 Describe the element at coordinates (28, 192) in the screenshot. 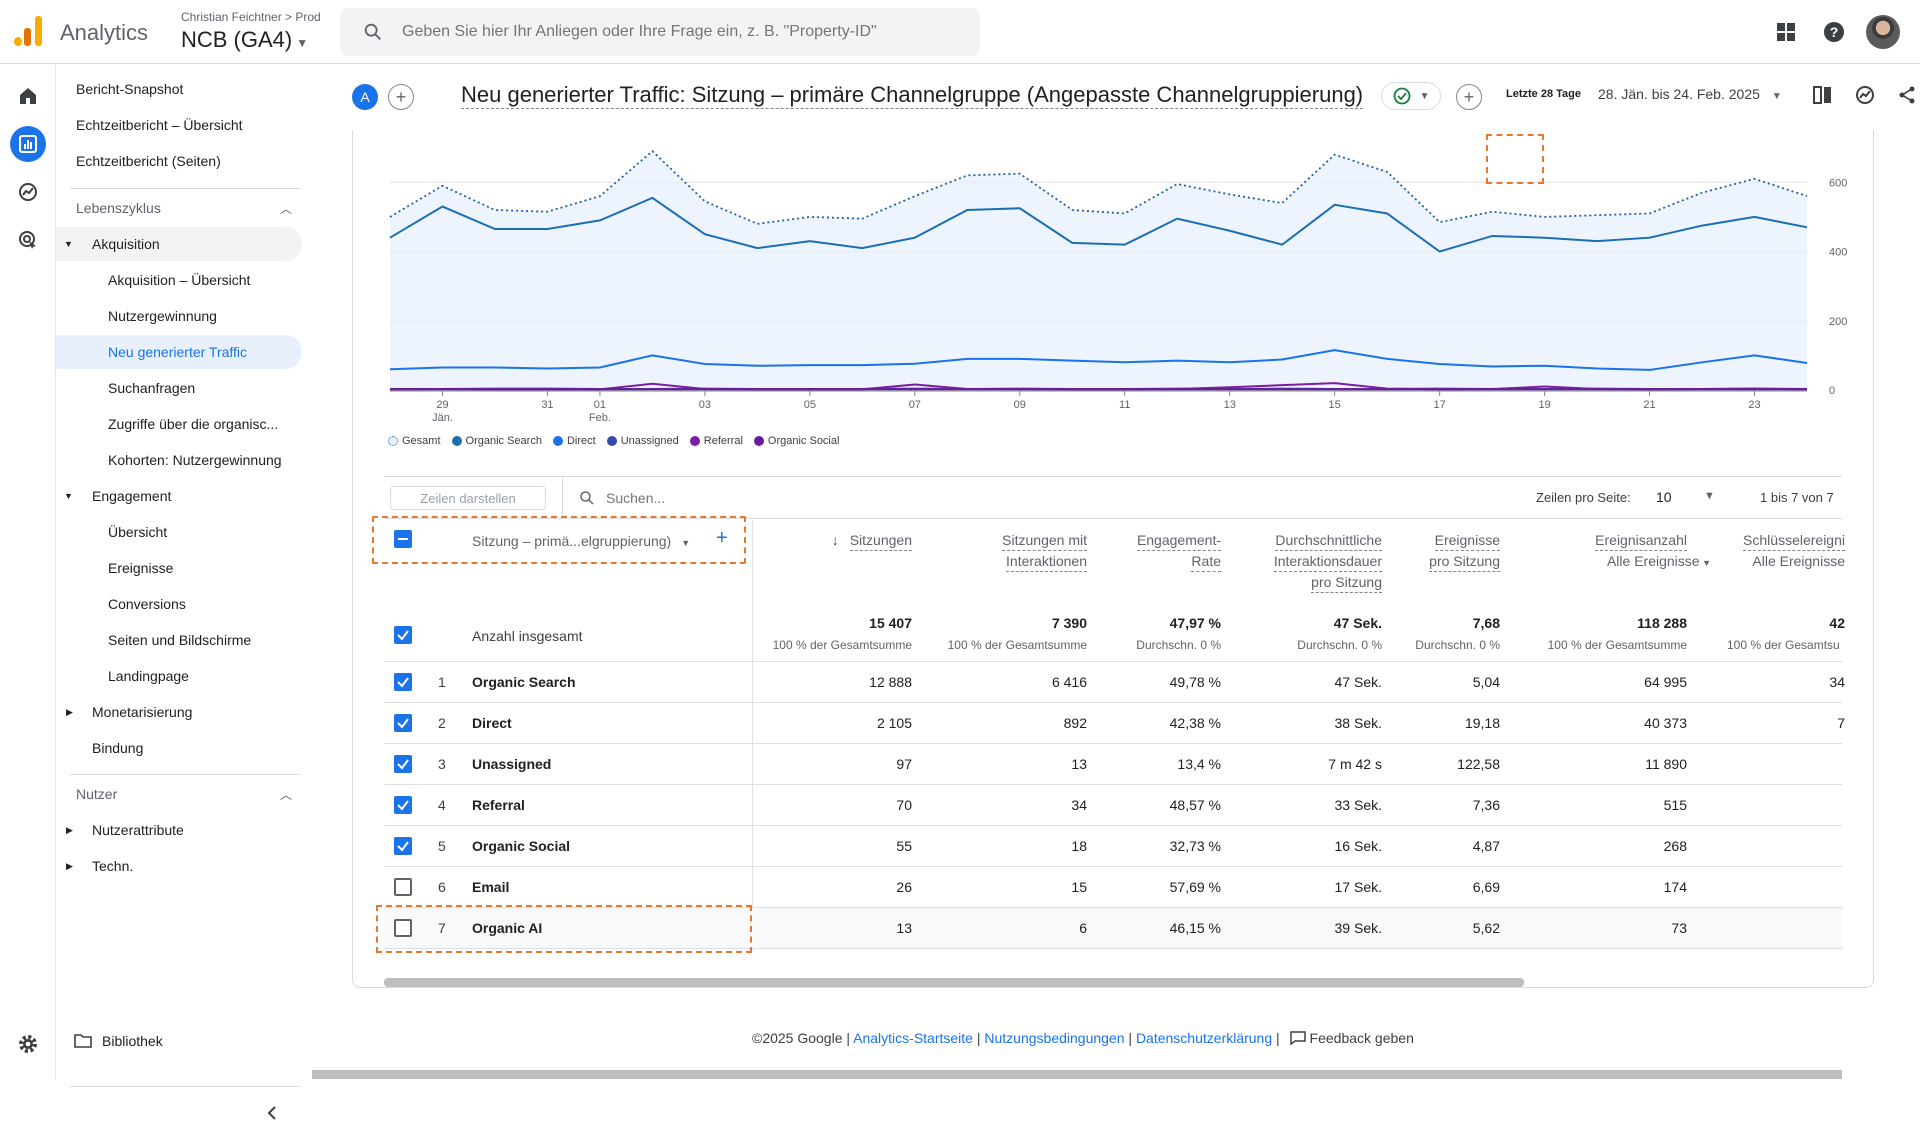

I see `explore-icon` at that location.